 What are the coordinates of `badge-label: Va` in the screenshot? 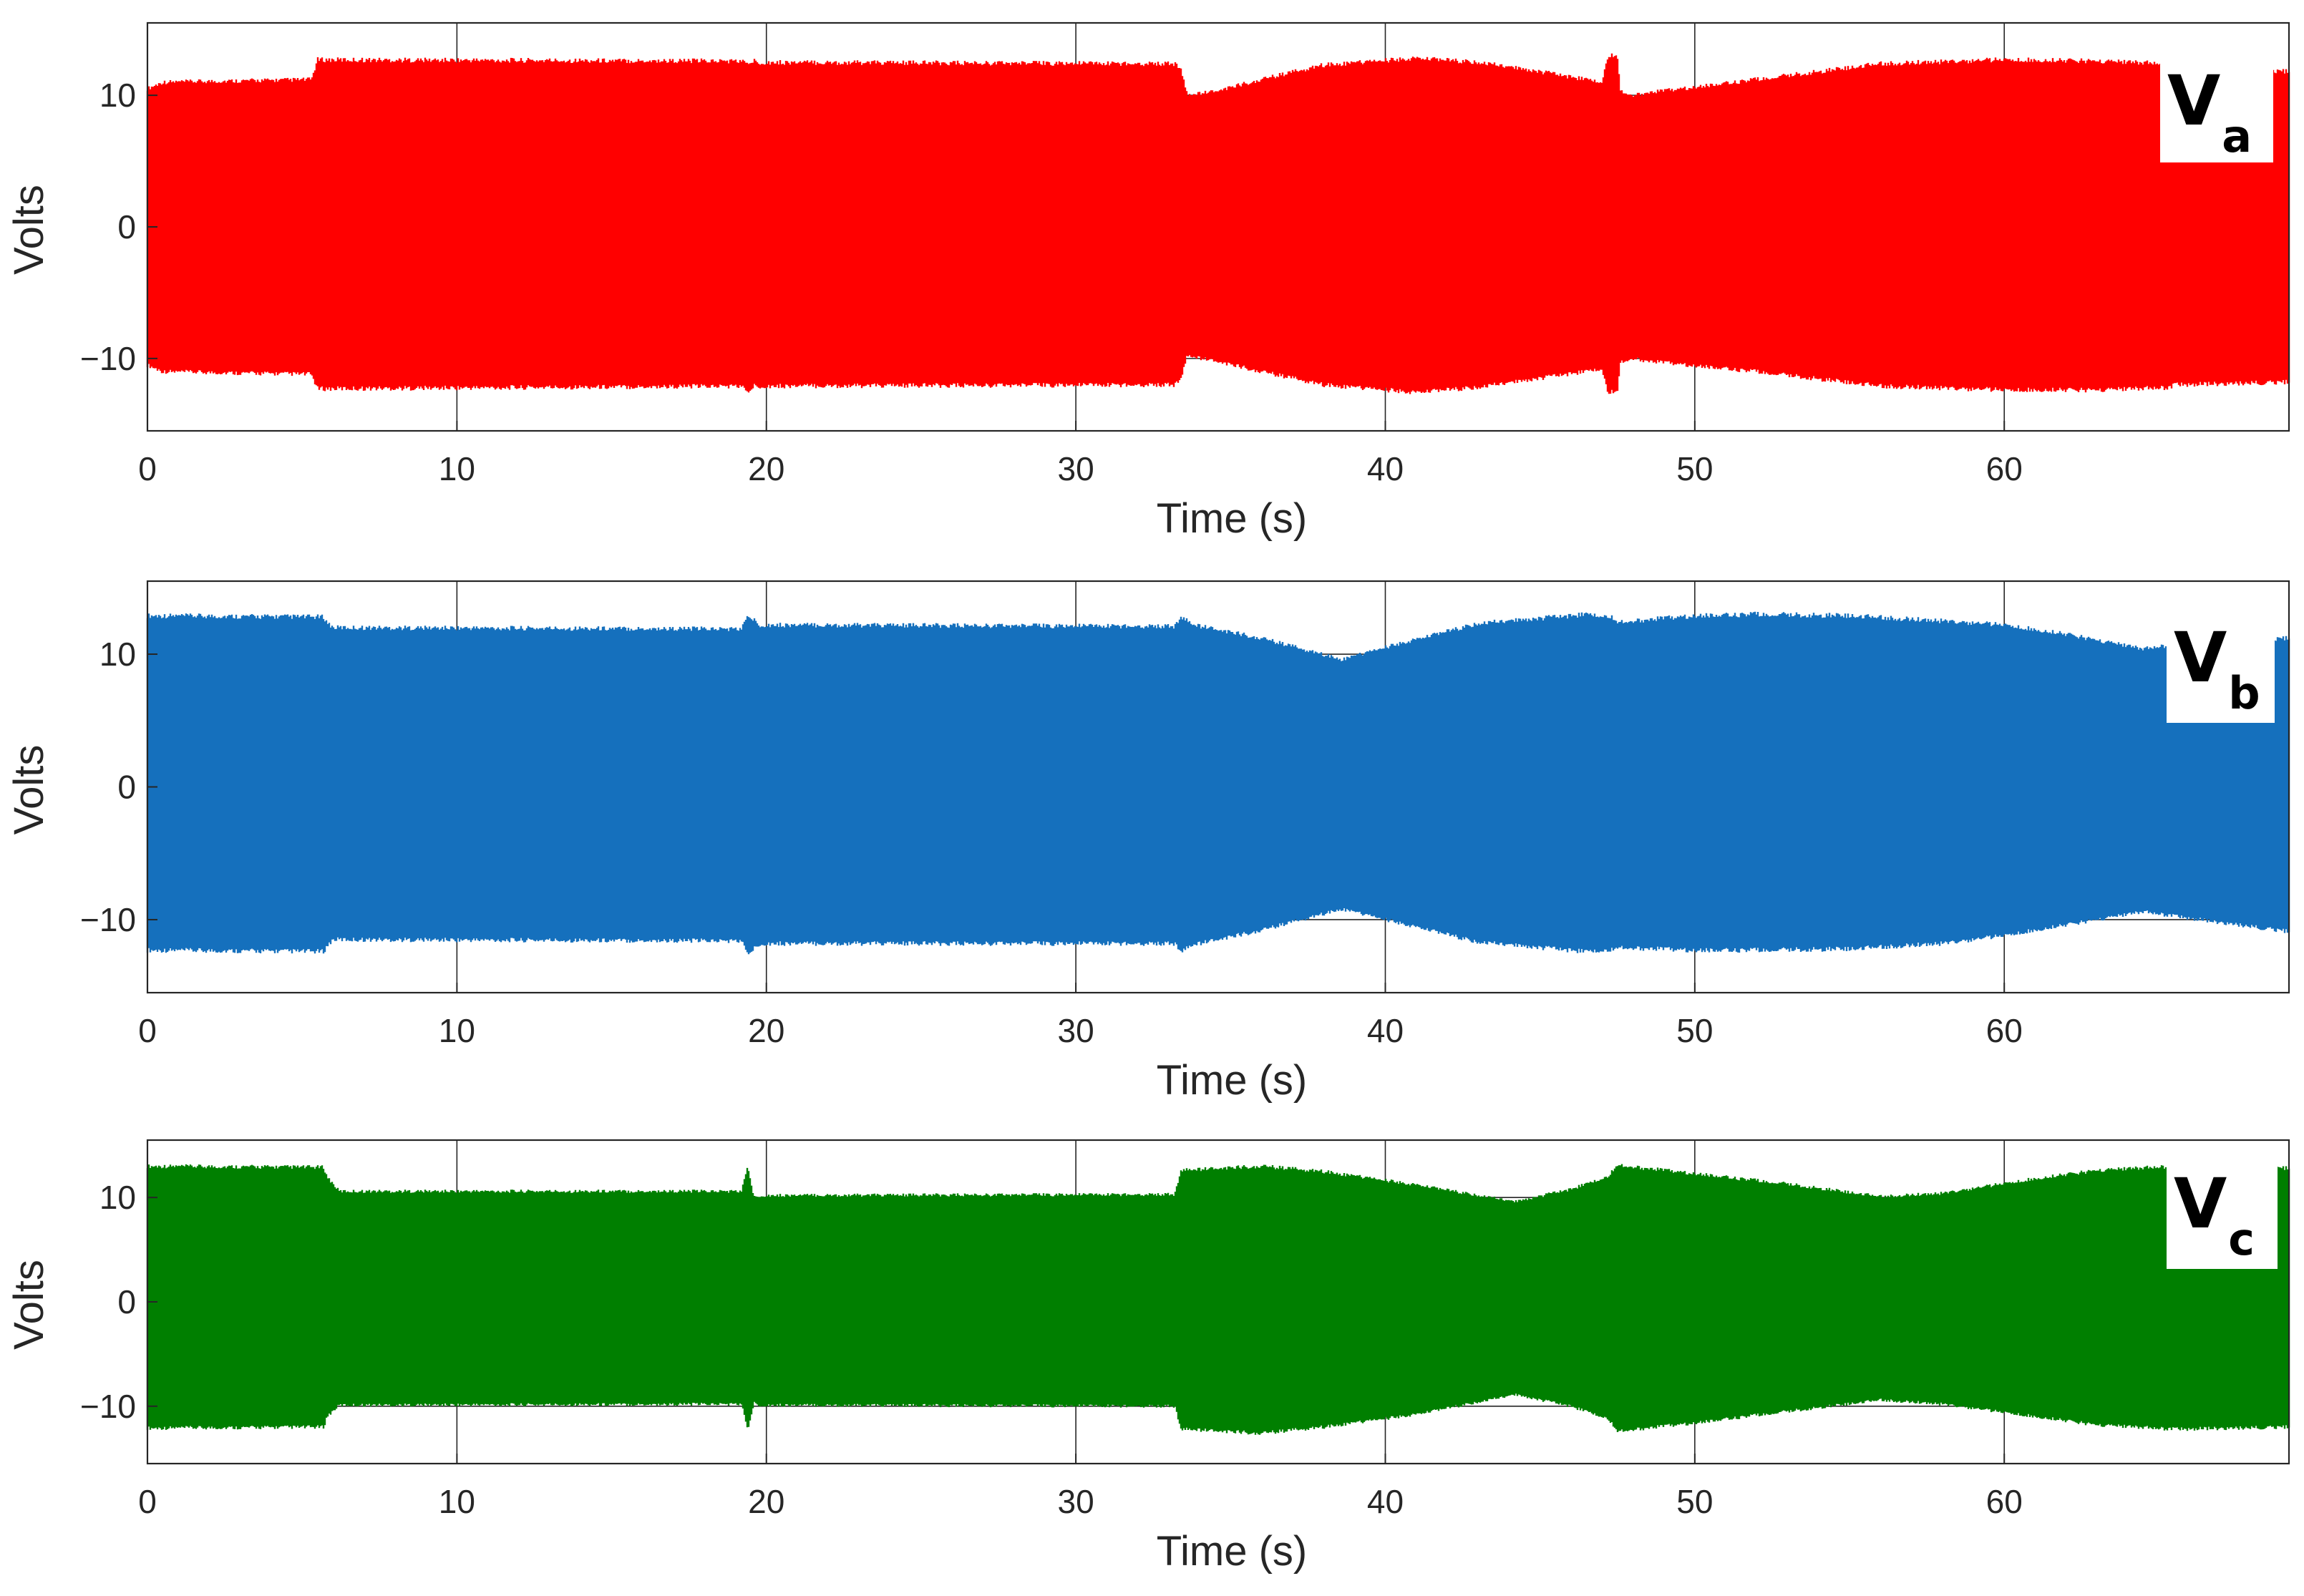 It's located at (2209, 111).